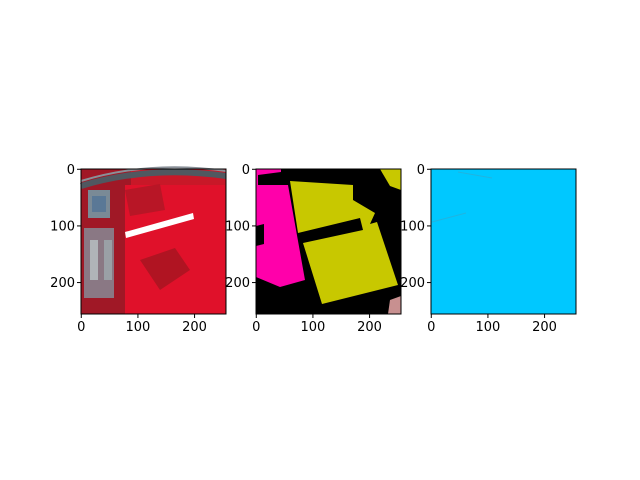 This screenshot has height=480, width=640. I want to click on mask-yellow-region, so click(344, 242).